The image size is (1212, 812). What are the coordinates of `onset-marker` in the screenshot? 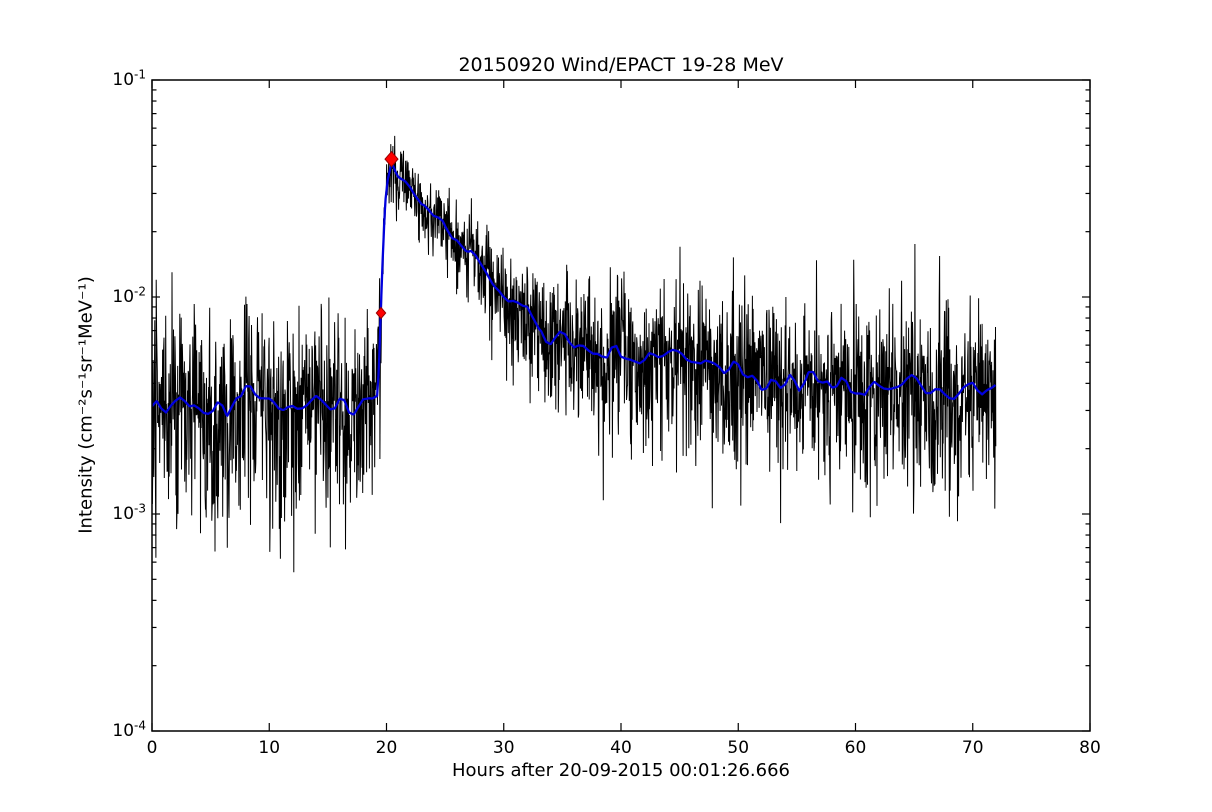 It's located at (381, 313).